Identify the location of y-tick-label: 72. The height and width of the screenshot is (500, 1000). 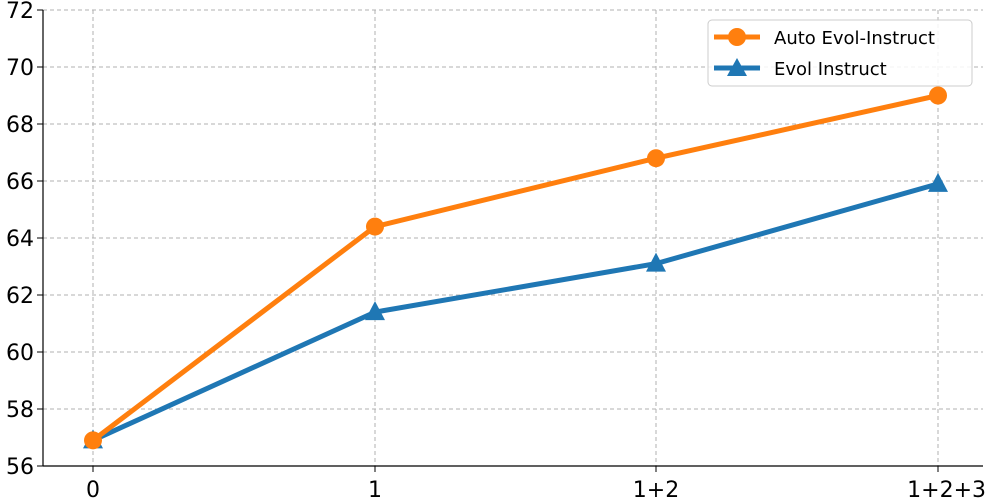
(20, 12).